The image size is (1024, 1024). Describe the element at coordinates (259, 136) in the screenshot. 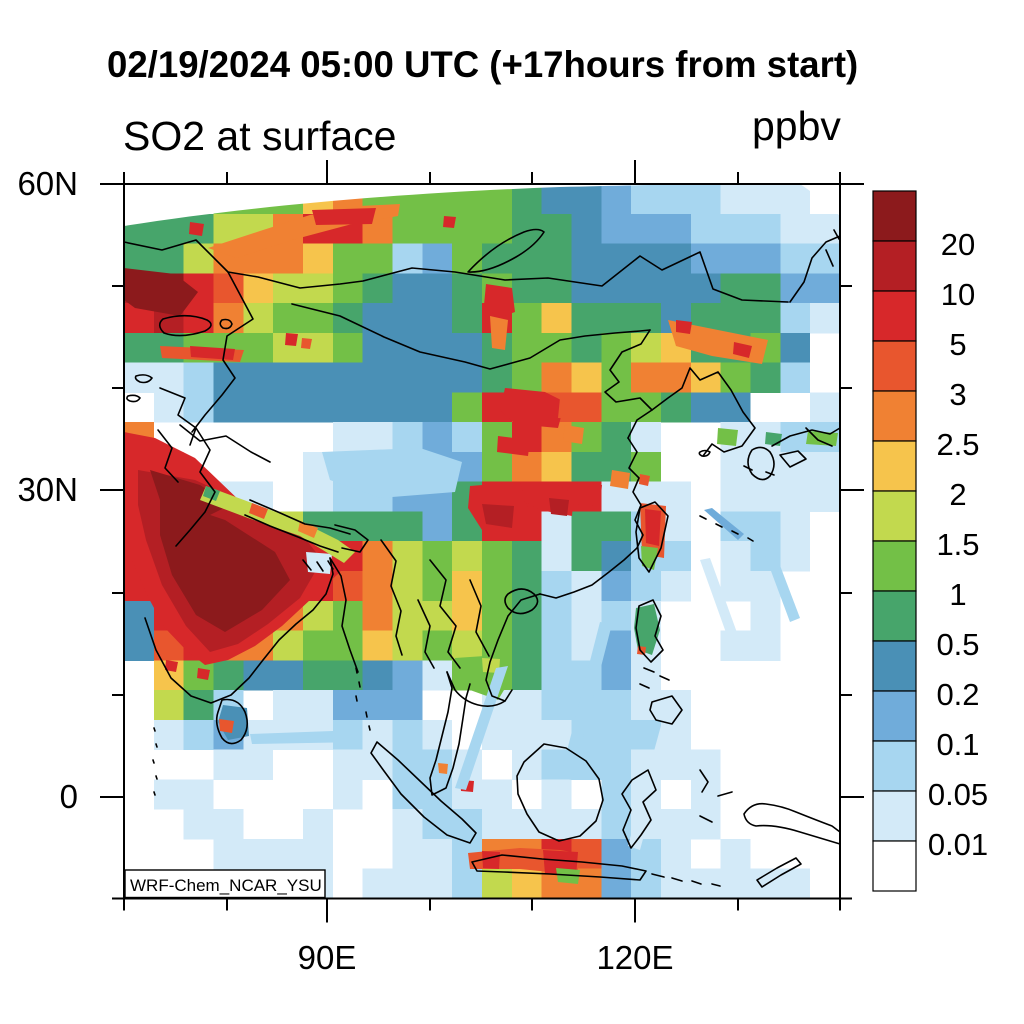

I see `svg-text: SO2 at surface` at that location.